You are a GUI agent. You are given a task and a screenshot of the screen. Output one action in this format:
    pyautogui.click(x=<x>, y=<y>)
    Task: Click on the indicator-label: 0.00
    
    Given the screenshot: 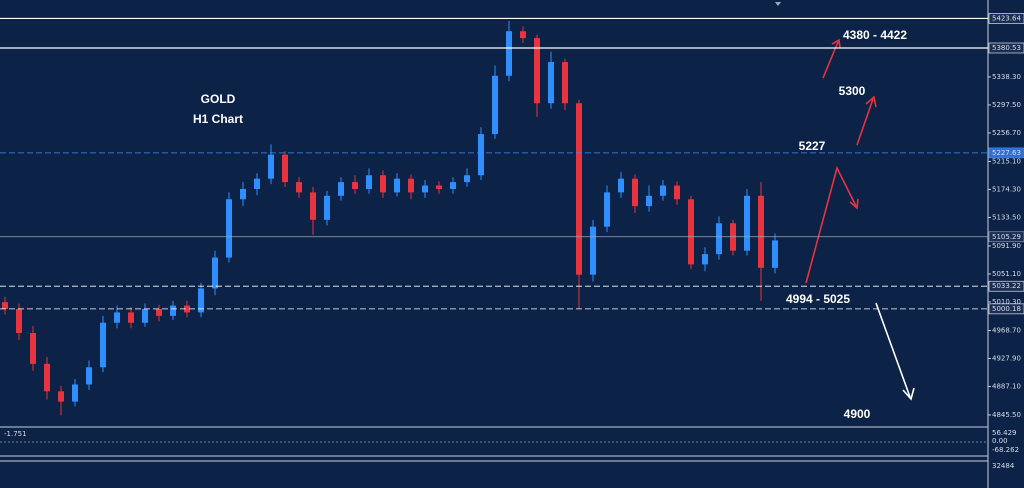 What is the action you would take?
    pyautogui.click(x=1000, y=441)
    